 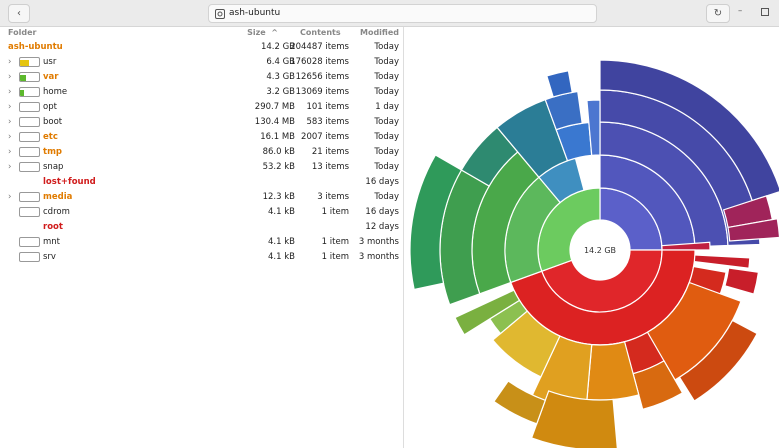 What do you see at coordinates (319, 62) in the screenshot?
I see `contents: 176028 items` at bounding box center [319, 62].